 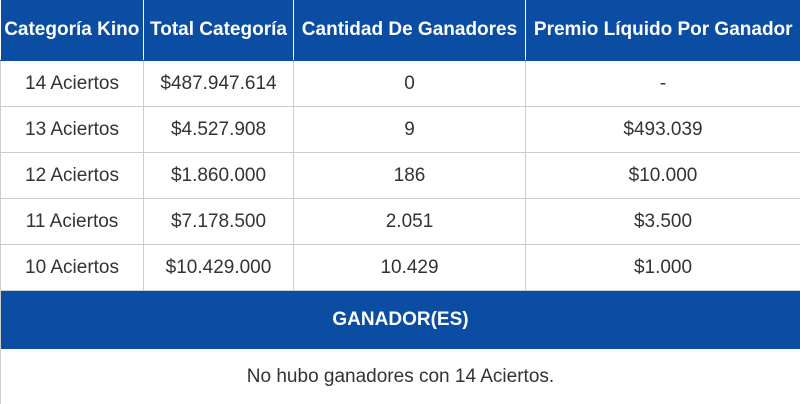 I want to click on header-cantidad-ganadores: Cantidad De Ganadores, so click(x=410, y=30).